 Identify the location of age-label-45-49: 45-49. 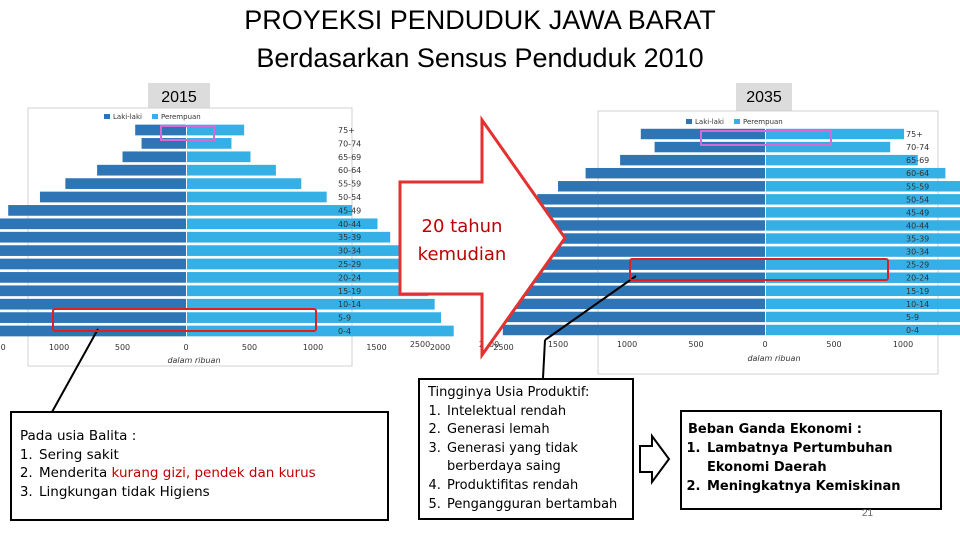
(917, 212).